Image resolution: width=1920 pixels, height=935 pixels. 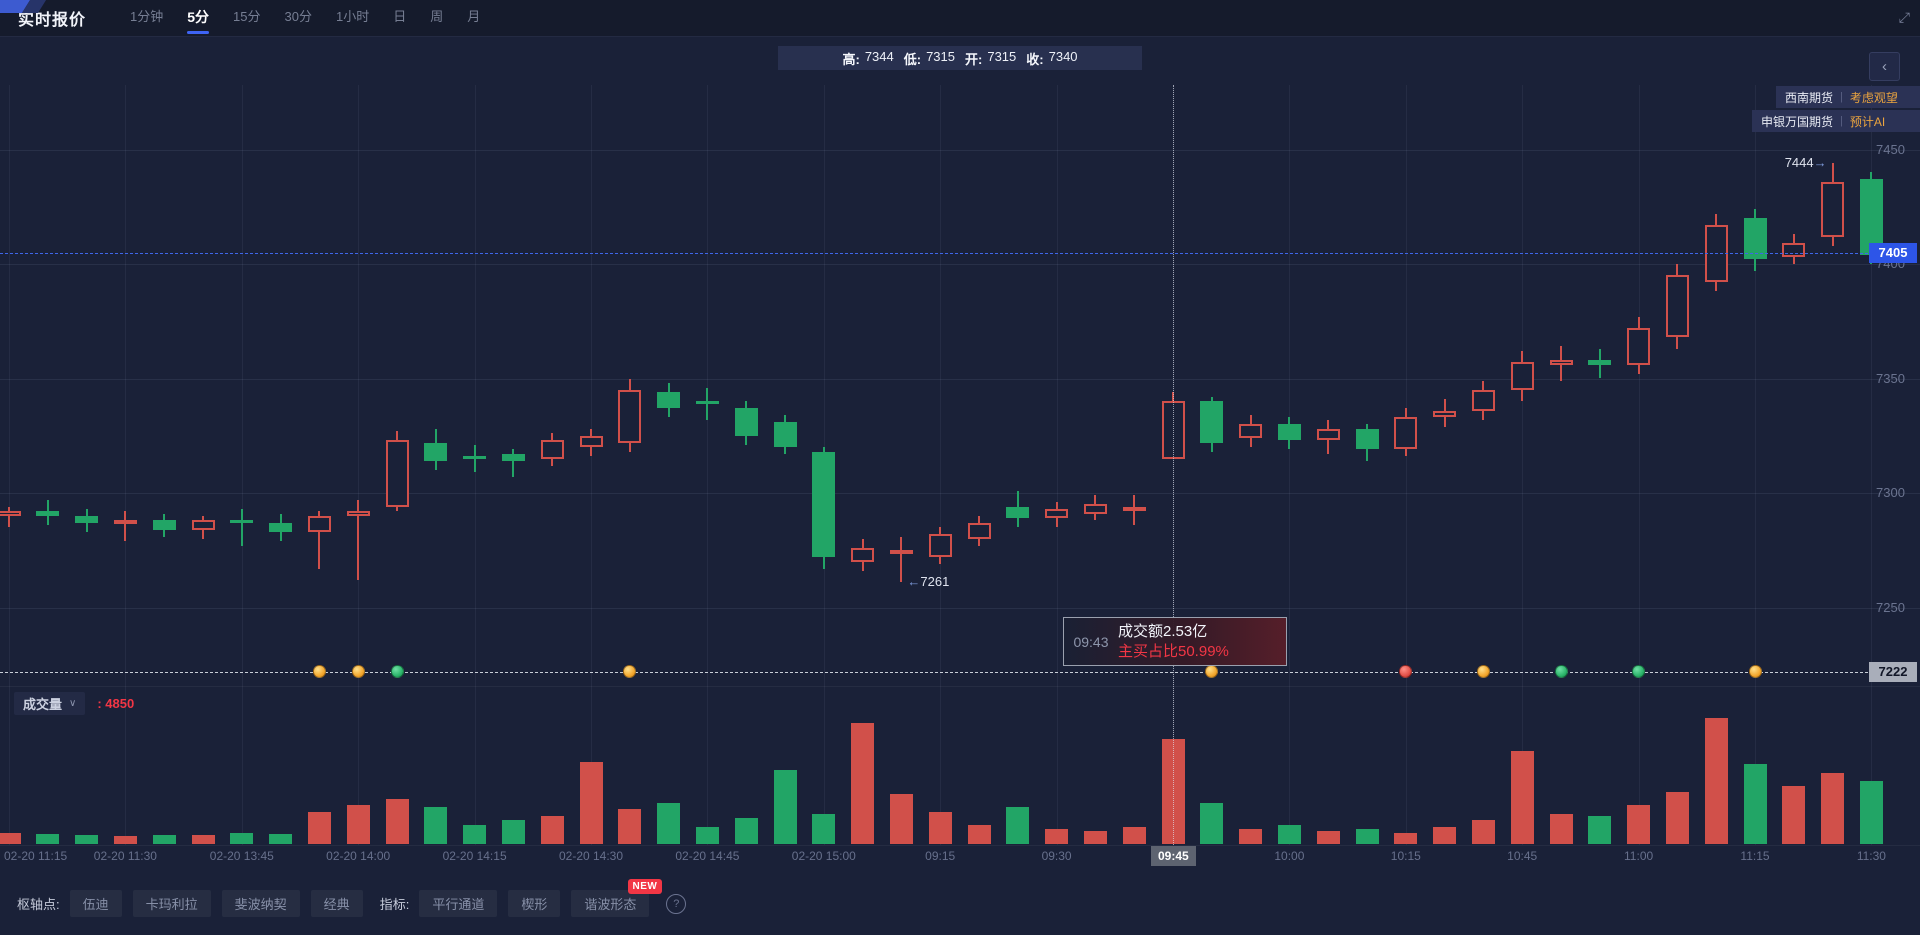 I want to click on indicator-button-楔形: 楔形, so click(x=534, y=903).